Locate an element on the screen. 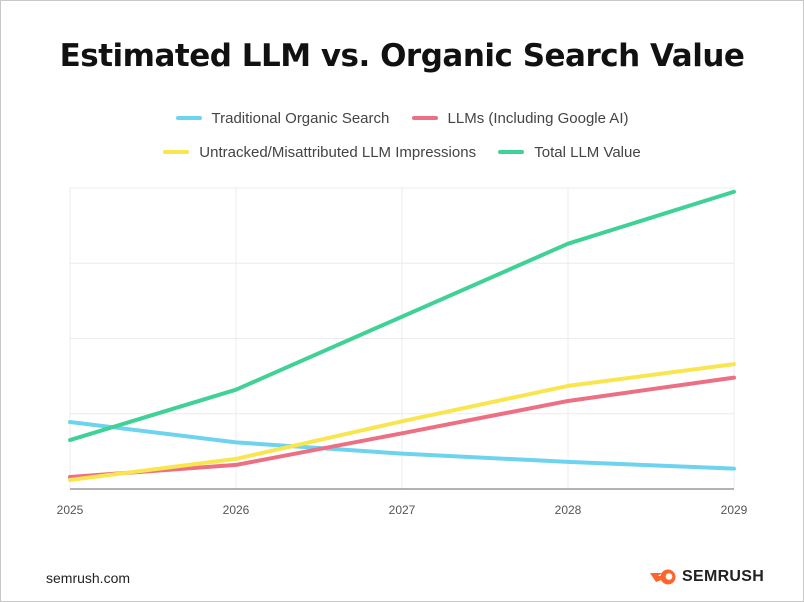  semrush-logo: SEMRUSH is located at coordinates (706, 577).